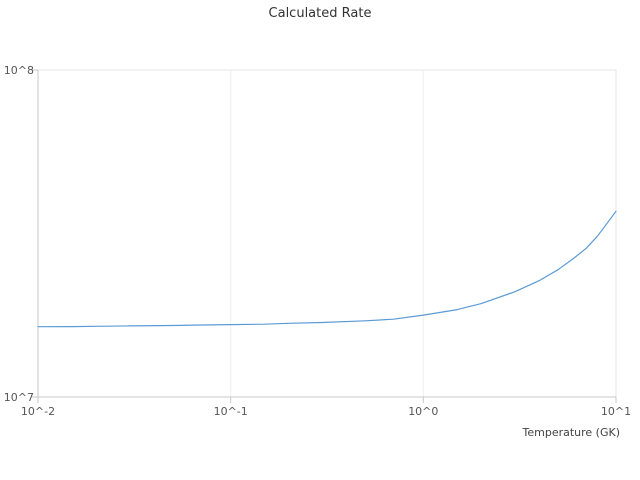  What do you see at coordinates (38, 411) in the screenshot?
I see `xtick-label-1e-2: 10^-2` at bounding box center [38, 411].